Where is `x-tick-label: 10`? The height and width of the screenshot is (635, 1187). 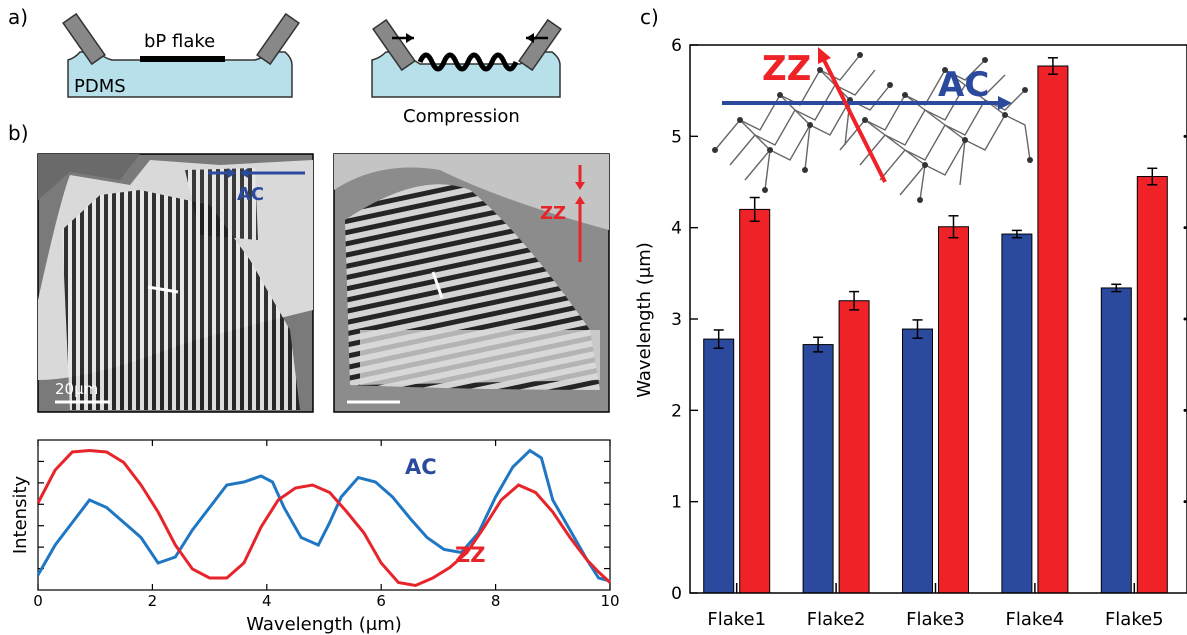 x-tick-label: 10 is located at coordinates (609, 601).